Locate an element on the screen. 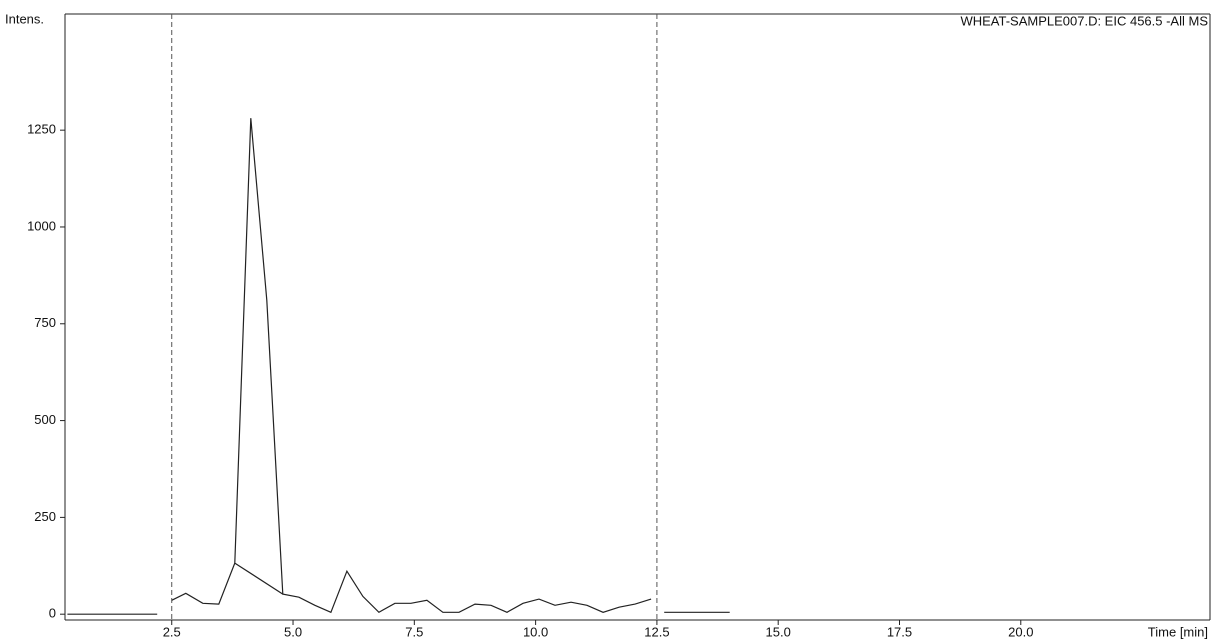 The height and width of the screenshot is (644, 1215). y-tick-label: 1000 is located at coordinates (41, 225).